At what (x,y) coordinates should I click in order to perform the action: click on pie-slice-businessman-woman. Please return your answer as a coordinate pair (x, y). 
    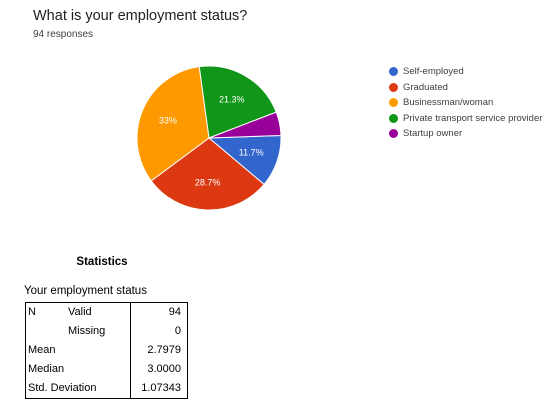
    Looking at the image, I should click on (173, 124).